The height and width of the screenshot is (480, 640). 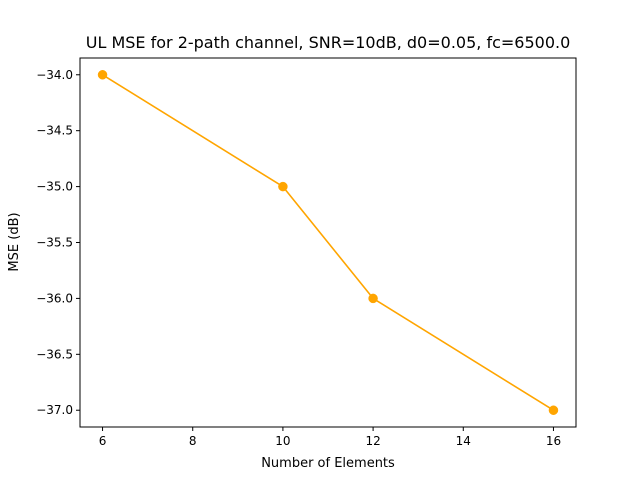 What do you see at coordinates (328, 463) in the screenshot?
I see `x-axis-label: Number of Elements` at bounding box center [328, 463].